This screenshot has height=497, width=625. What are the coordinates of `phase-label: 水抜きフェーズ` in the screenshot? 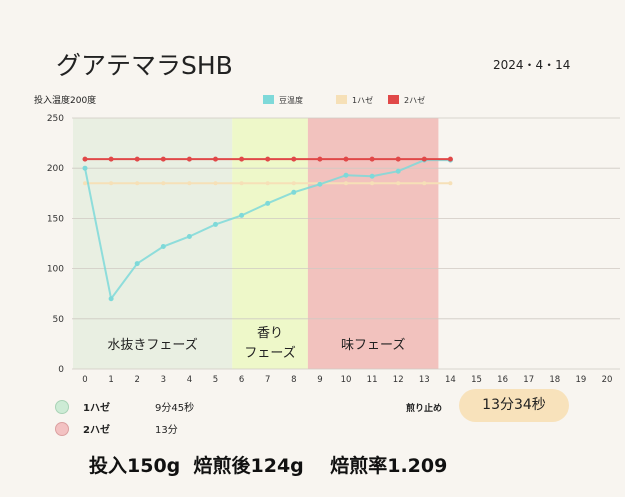 It's located at (152, 345).